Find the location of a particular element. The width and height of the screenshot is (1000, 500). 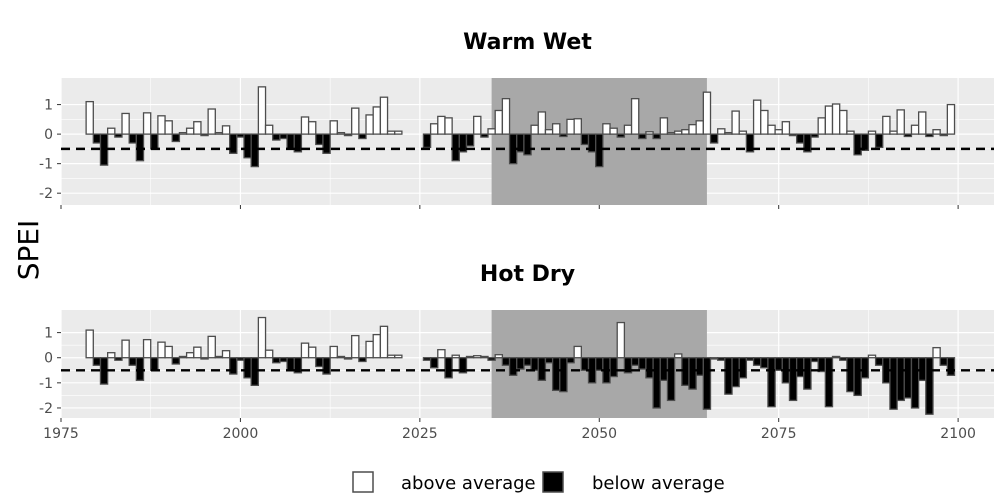

bar-2086 is located at coordinates (857, 377).